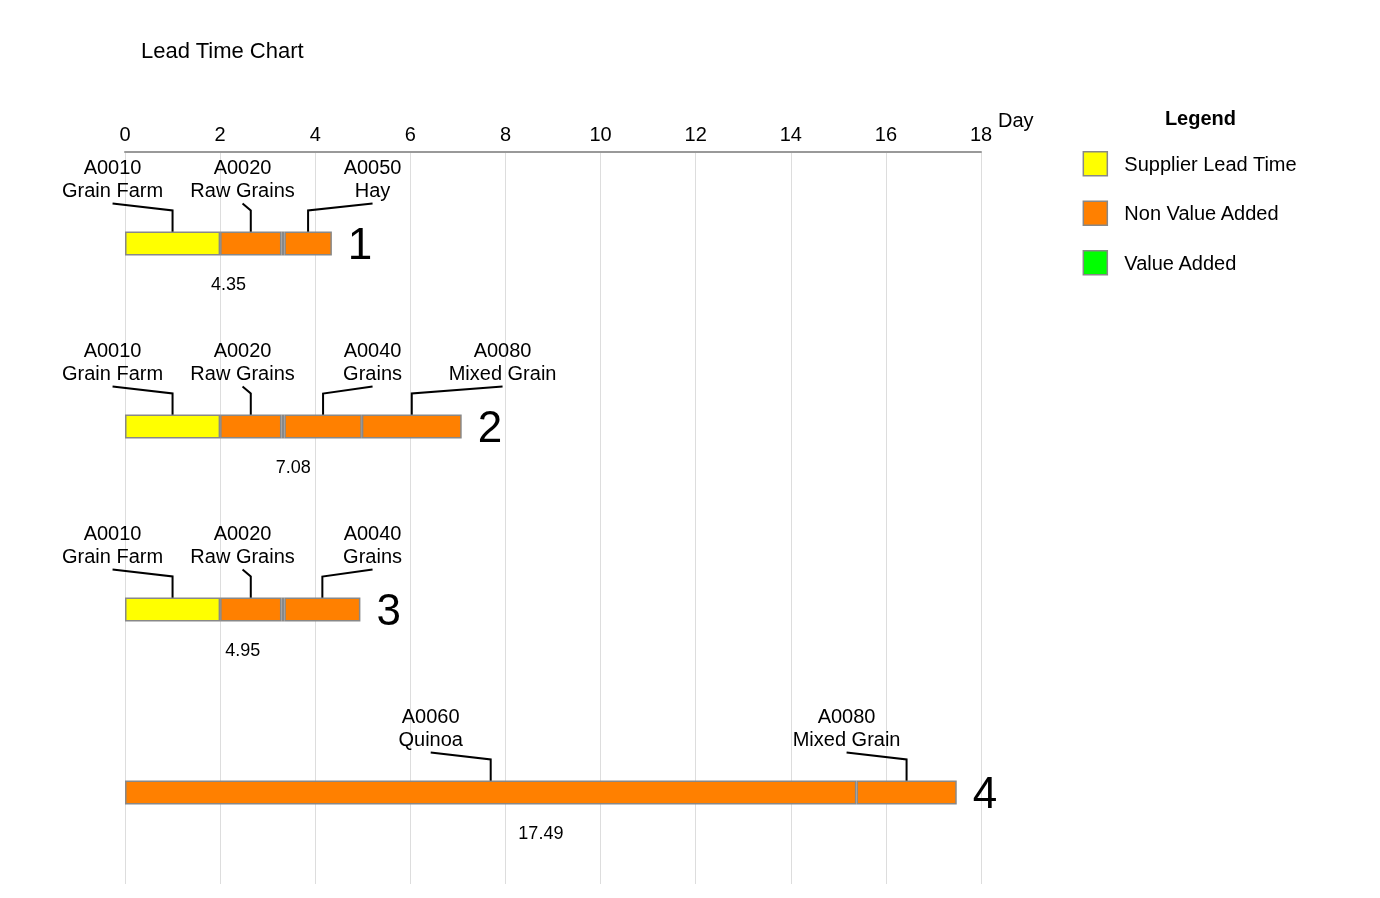 The image size is (1380, 898). What do you see at coordinates (886, 134) in the screenshot?
I see `x-tick-label: 16` at bounding box center [886, 134].